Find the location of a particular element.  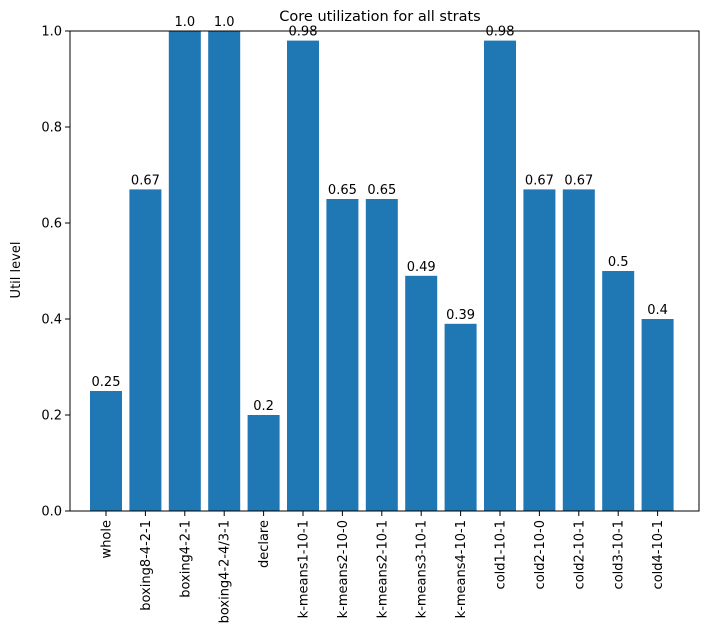

bar-value-label: 0.49 is located at coordinates (421, 267).